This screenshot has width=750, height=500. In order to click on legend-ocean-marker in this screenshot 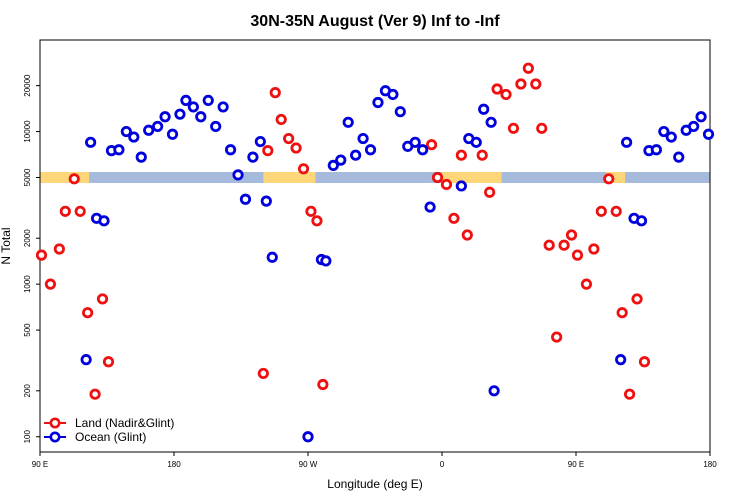, I will do `click(55, 437)`.